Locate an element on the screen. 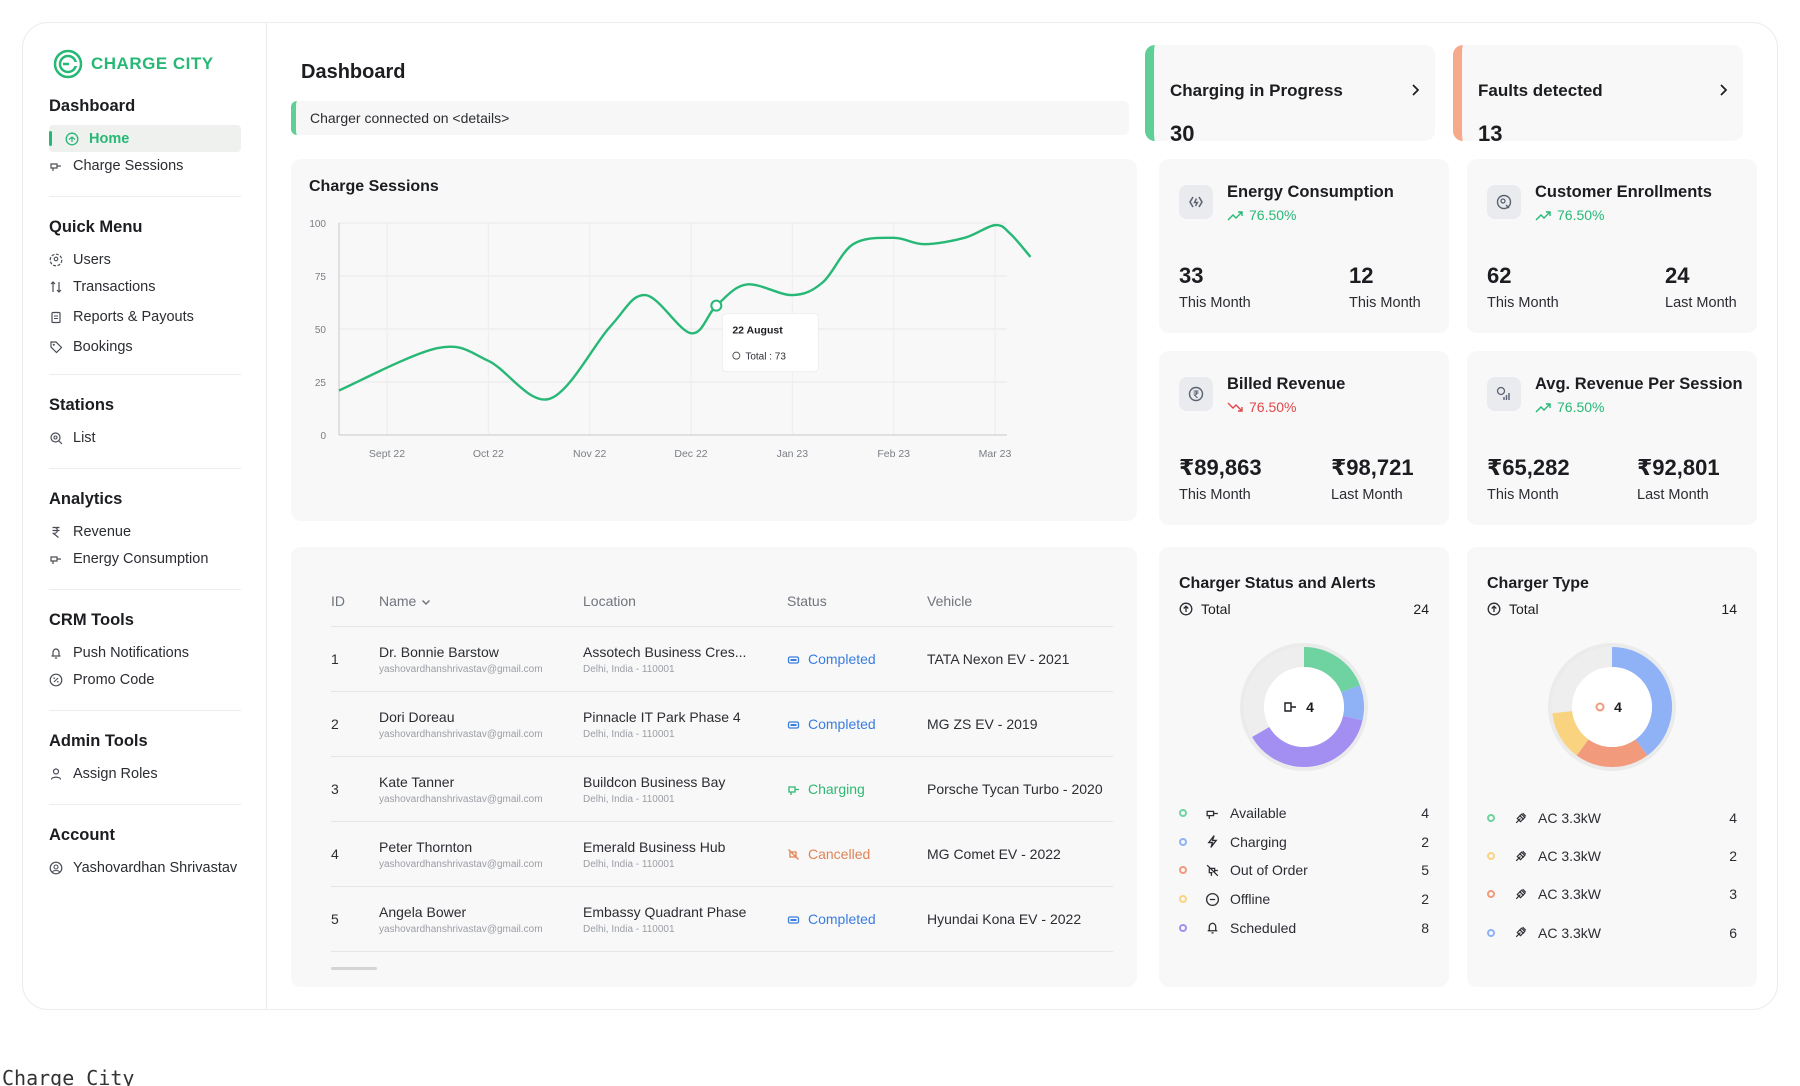 This screenshot has height=1086, width=1800. header-location: Location is located at coordinates (609, 600).